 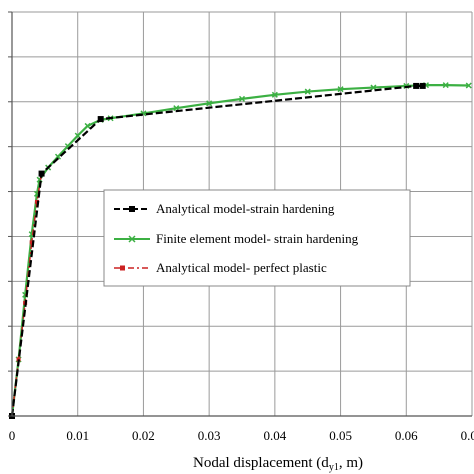 I want to click on legend-item-analytical-strain-hardening: Analytical model-strain hardening, so click(x=224, y=208).